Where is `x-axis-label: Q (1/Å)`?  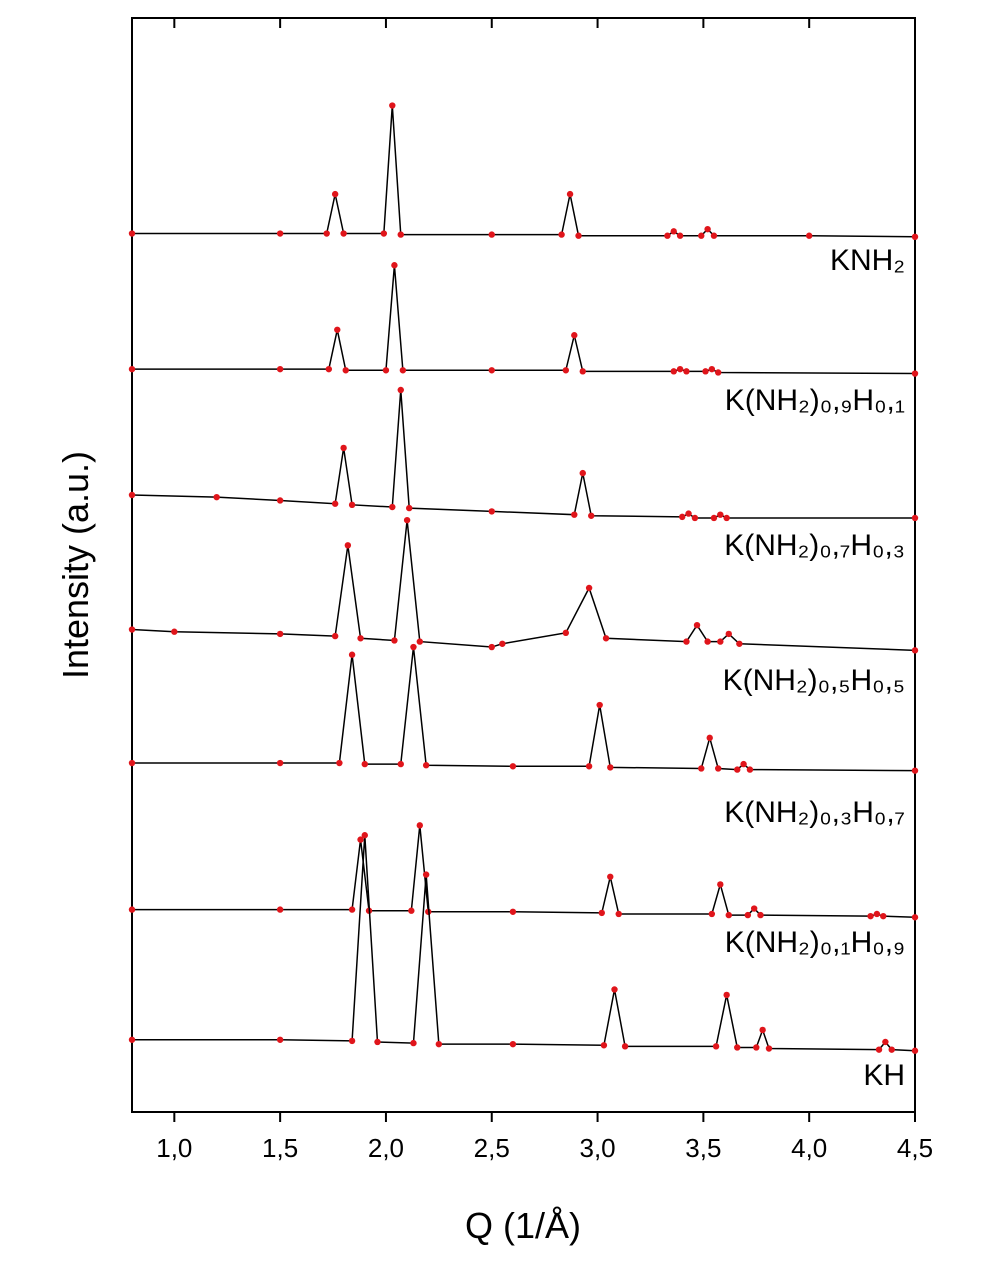
x-axis-label: Q (1/Å) is located at coordinates (523, 1225).